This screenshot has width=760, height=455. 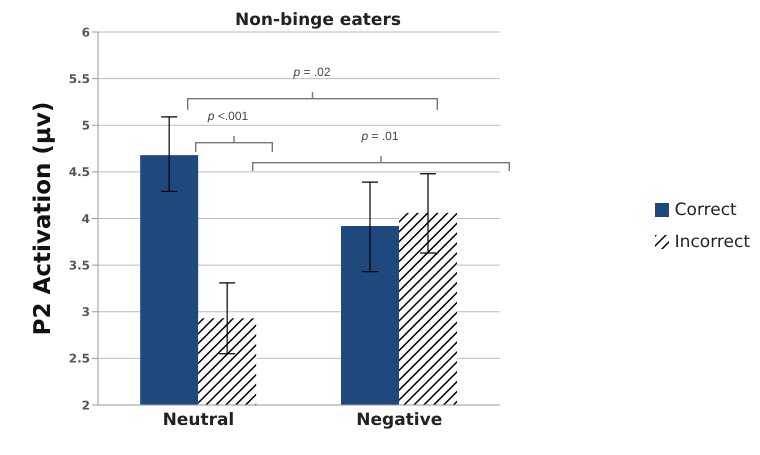 I want to click on annotation: p = .01, so click(x=379, y=136).